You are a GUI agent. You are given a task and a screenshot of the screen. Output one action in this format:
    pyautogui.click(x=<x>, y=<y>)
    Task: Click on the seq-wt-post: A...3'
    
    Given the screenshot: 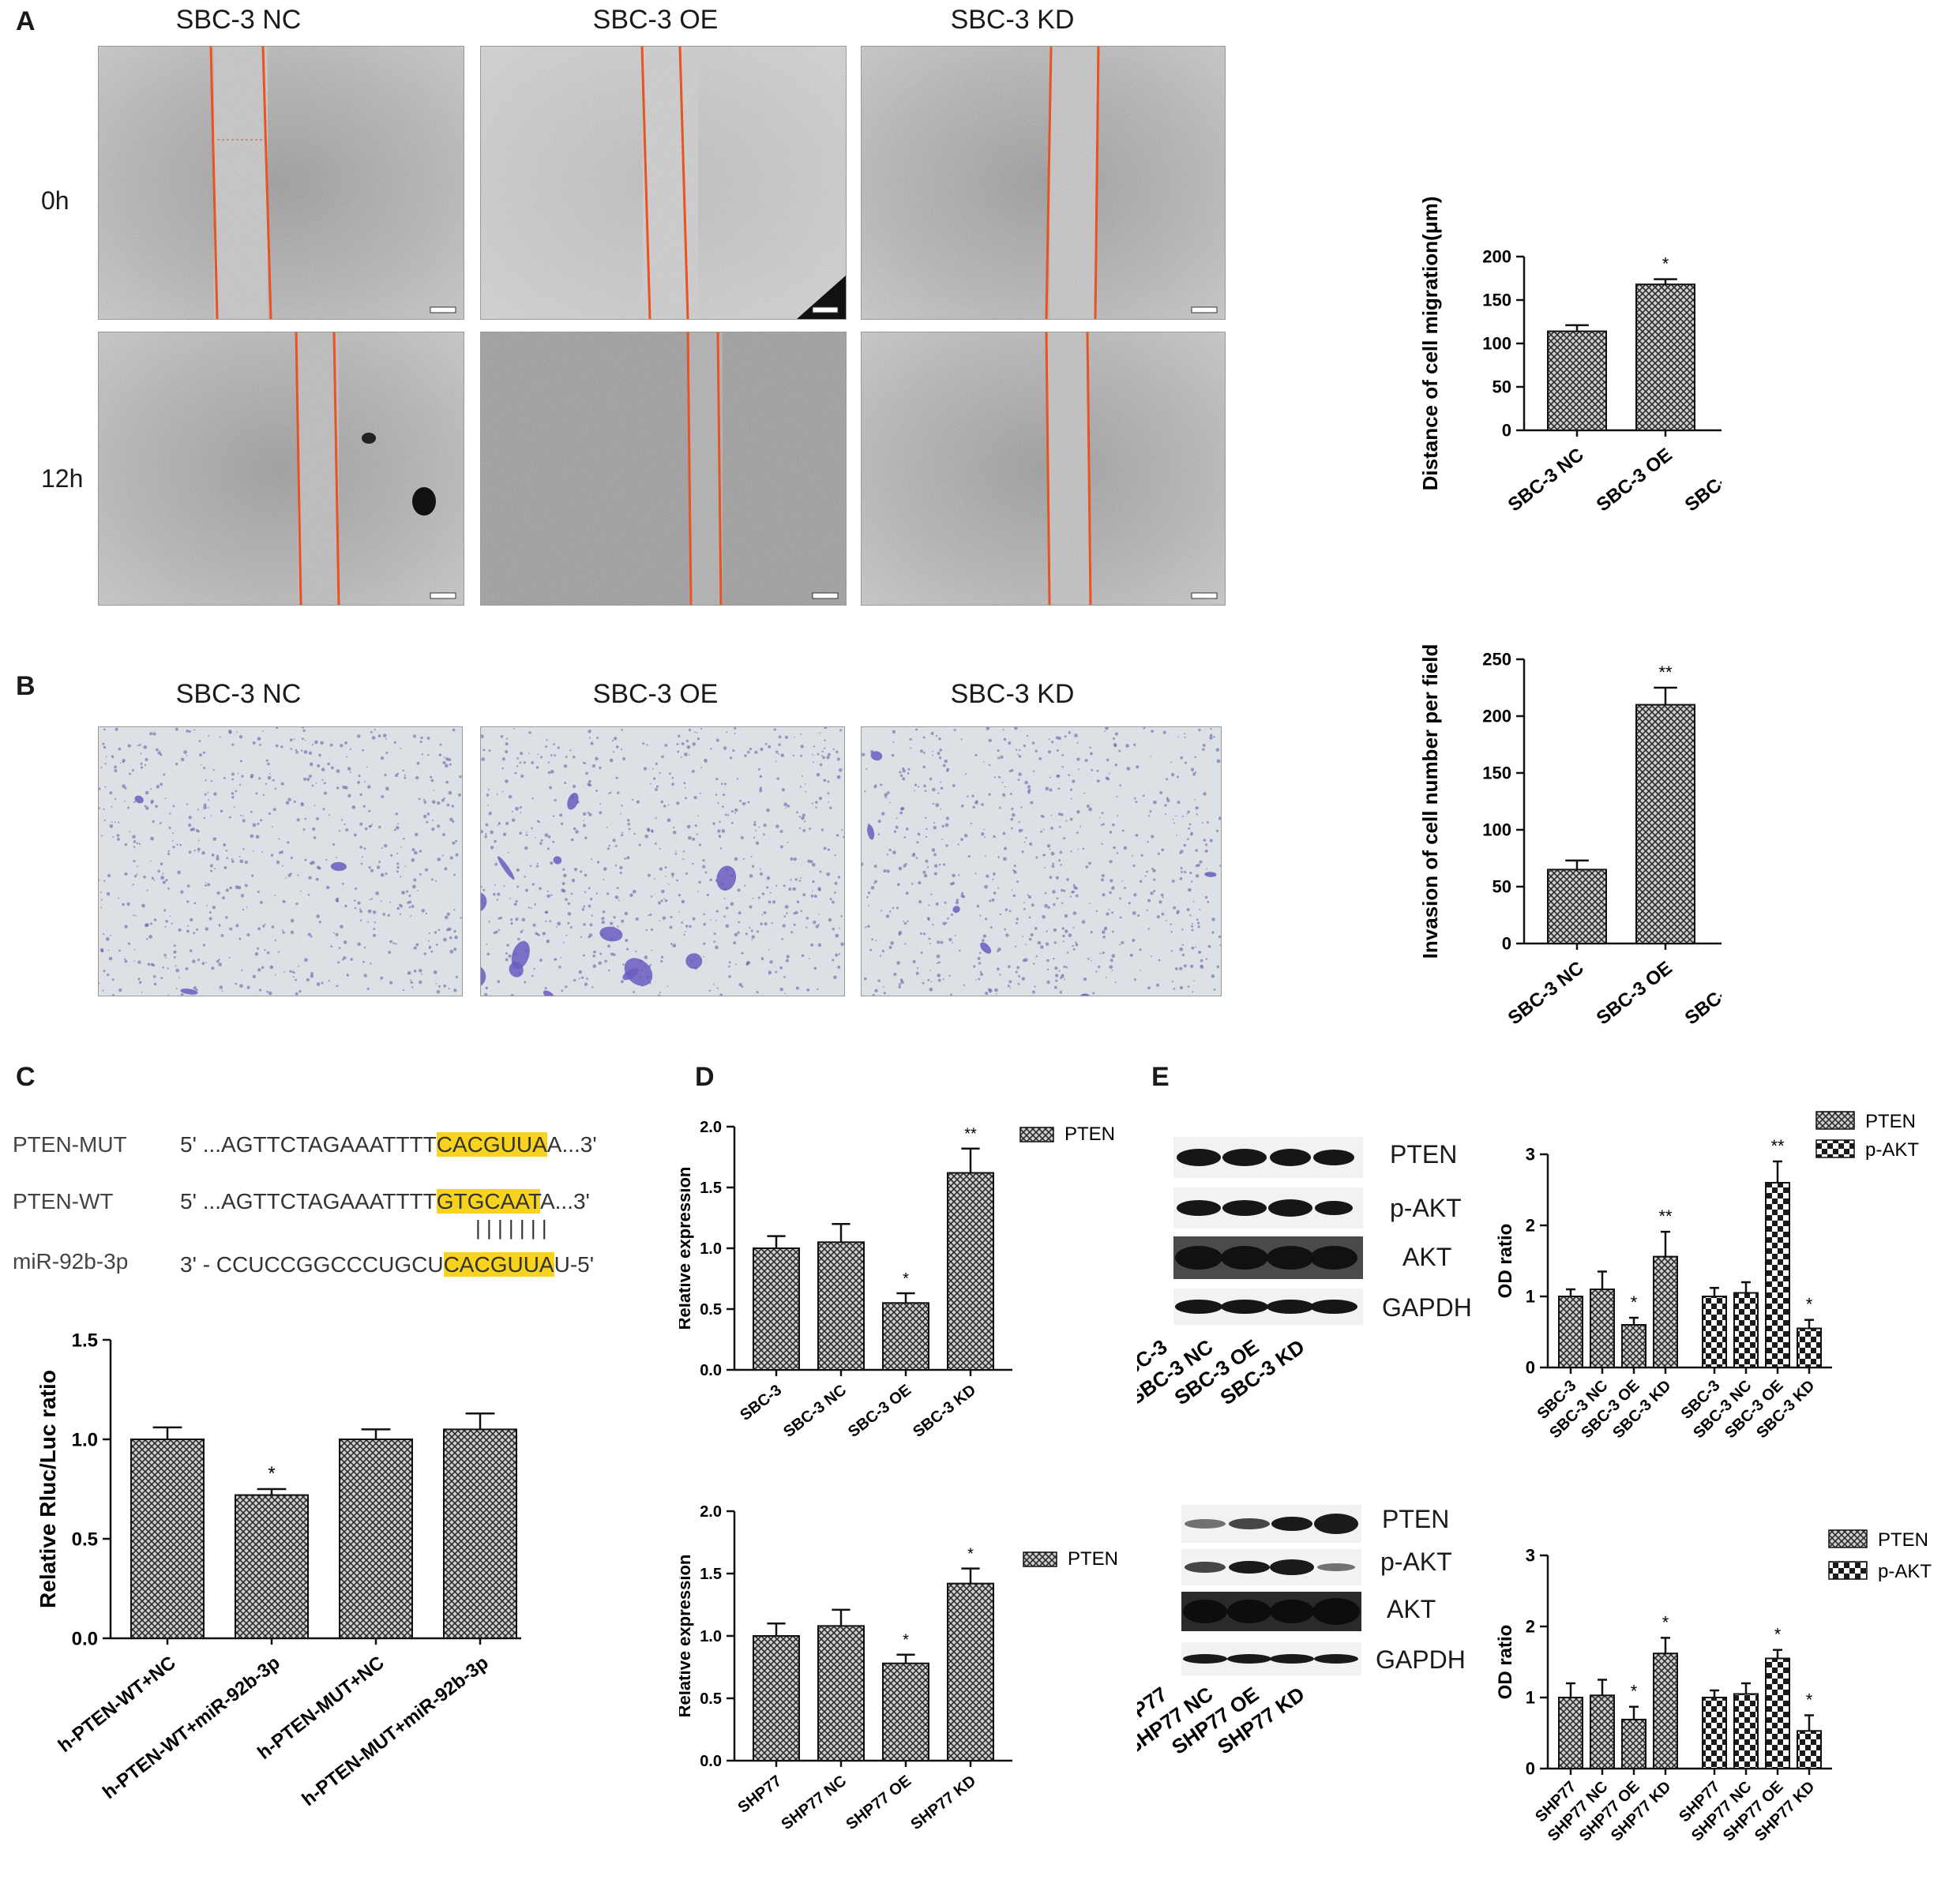 What is the action you would take?
    pyautogui.click(x=564, y=1202)
    